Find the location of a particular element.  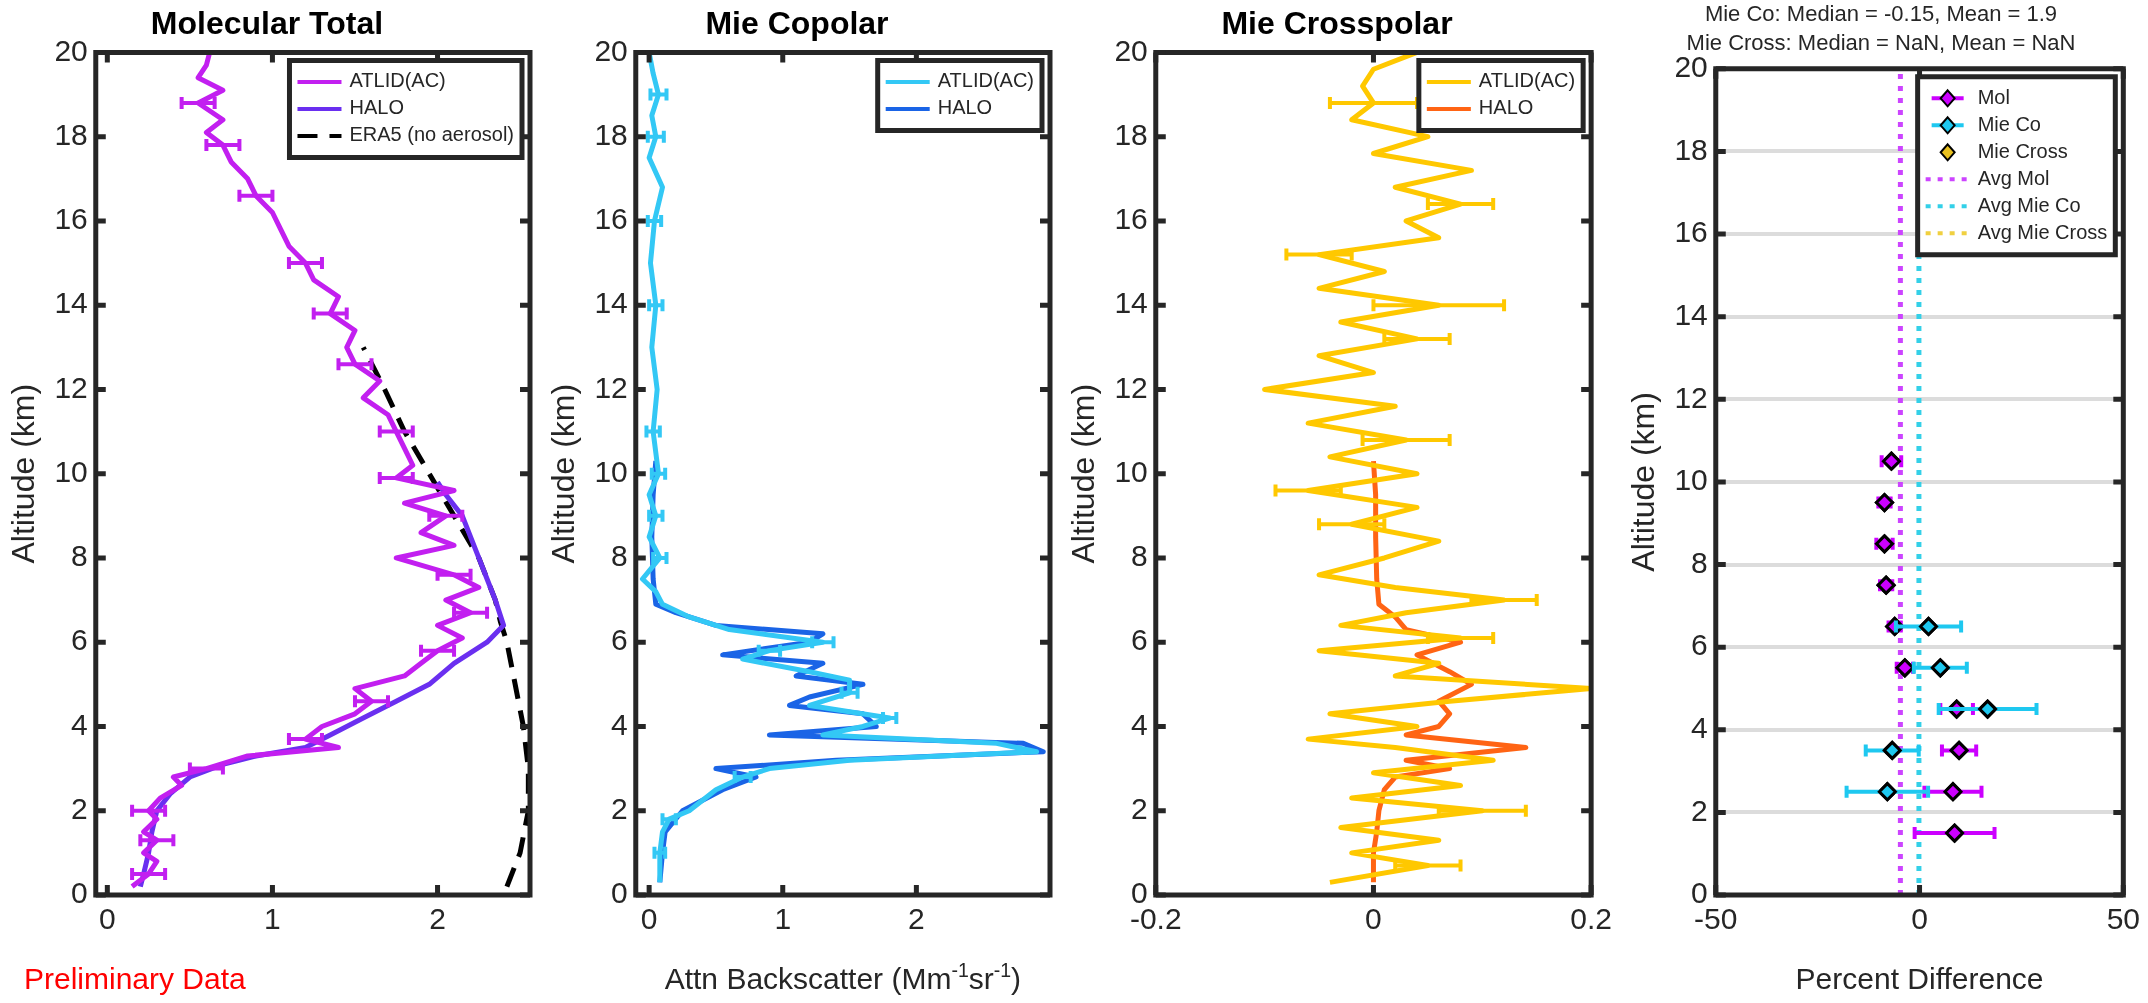

legend-label: ERA5 (no aerosol) is located at coordinates (432, 134).